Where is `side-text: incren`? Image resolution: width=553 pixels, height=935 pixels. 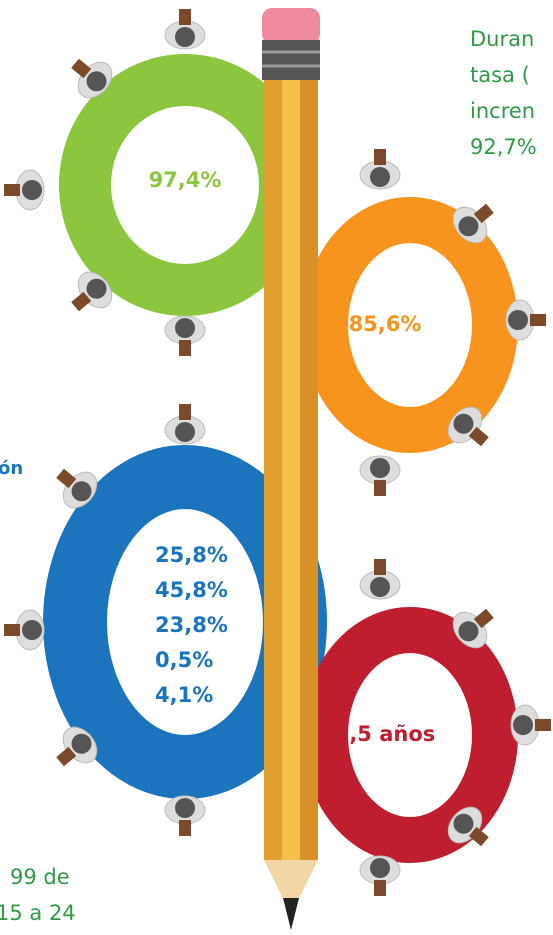 side-text: incren is located at coordinates (502, 111).